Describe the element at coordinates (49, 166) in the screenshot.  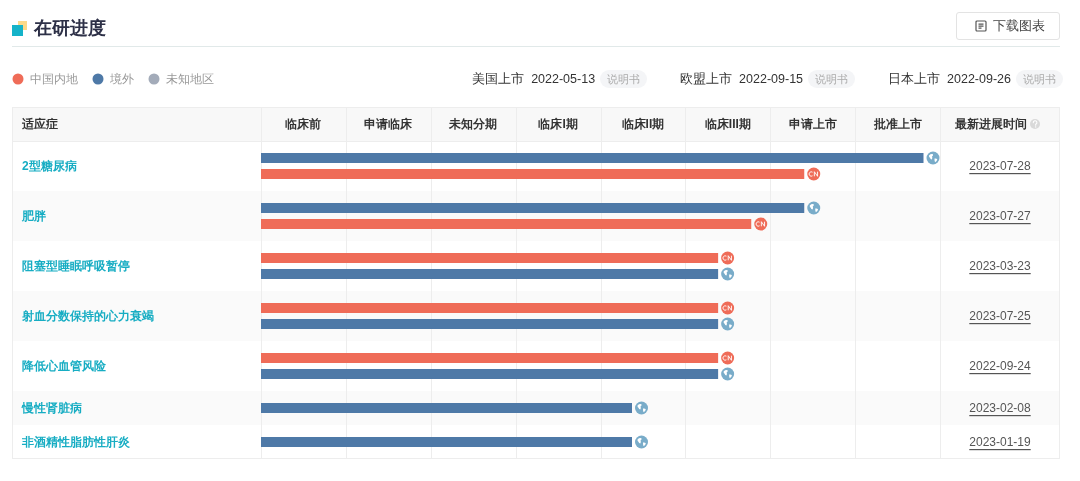
I see `y-tick-label: 2型糖尿病` at that location.